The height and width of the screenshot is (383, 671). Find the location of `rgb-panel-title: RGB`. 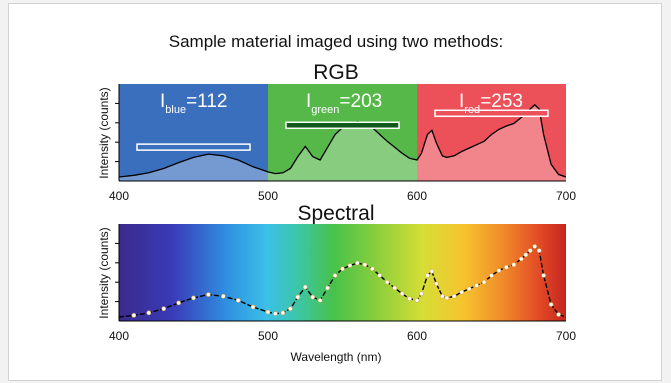

rgb-panel-title: RGB is located at coordinates (336, 72).